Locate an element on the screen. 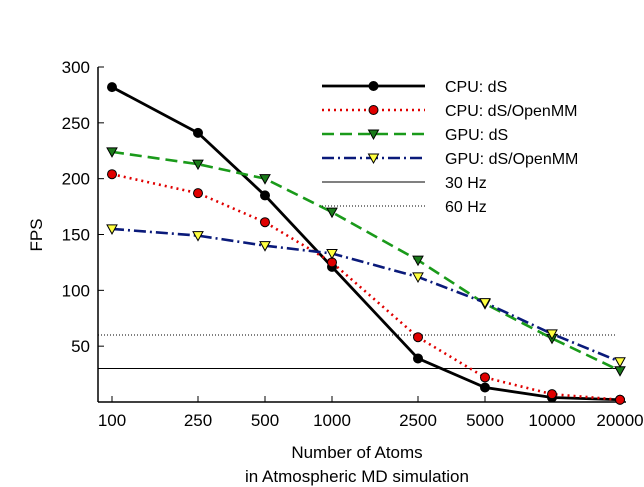 This screenshot has height=487, width=644. y-tick-label: 250 is located at coordinates (76, 123).